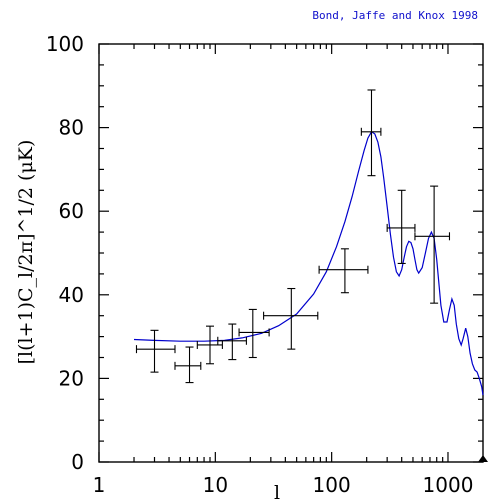 The width and height of the screenshot is (498, 501). I want to click on y-tick-label: 60, so click(71, 211).